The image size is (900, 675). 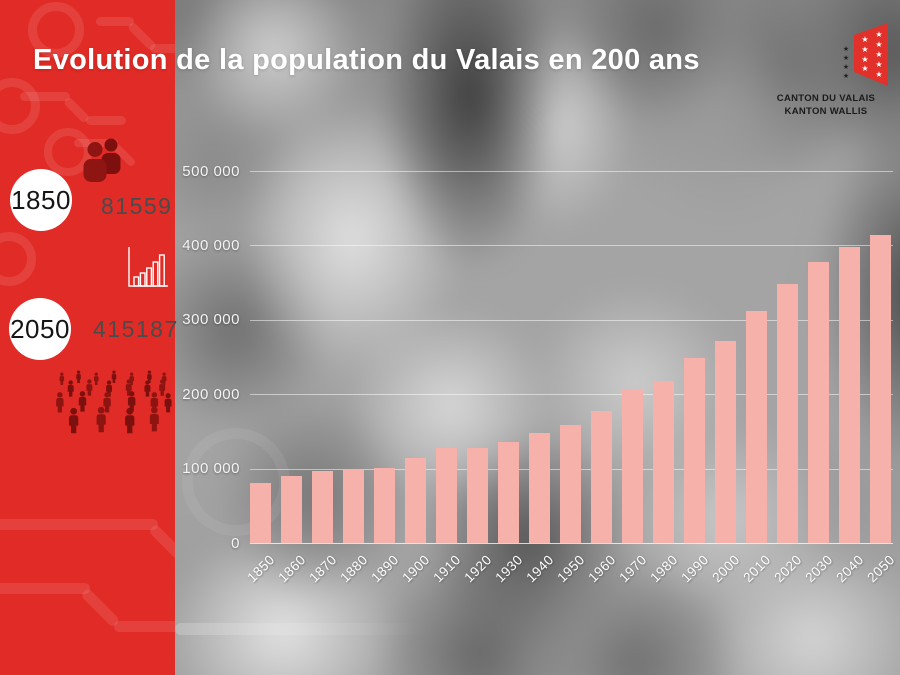 What do you see at coordinates (880, 389) in the screenshot?
I see `population-bar-2050` at bounding box center [880, 389].